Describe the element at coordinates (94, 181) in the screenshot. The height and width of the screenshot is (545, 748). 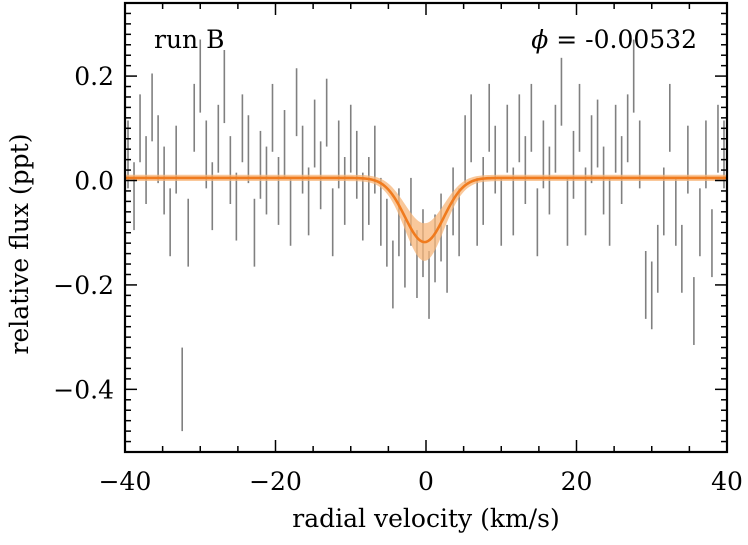
I see `y-tick-label: 0.0` at that location.